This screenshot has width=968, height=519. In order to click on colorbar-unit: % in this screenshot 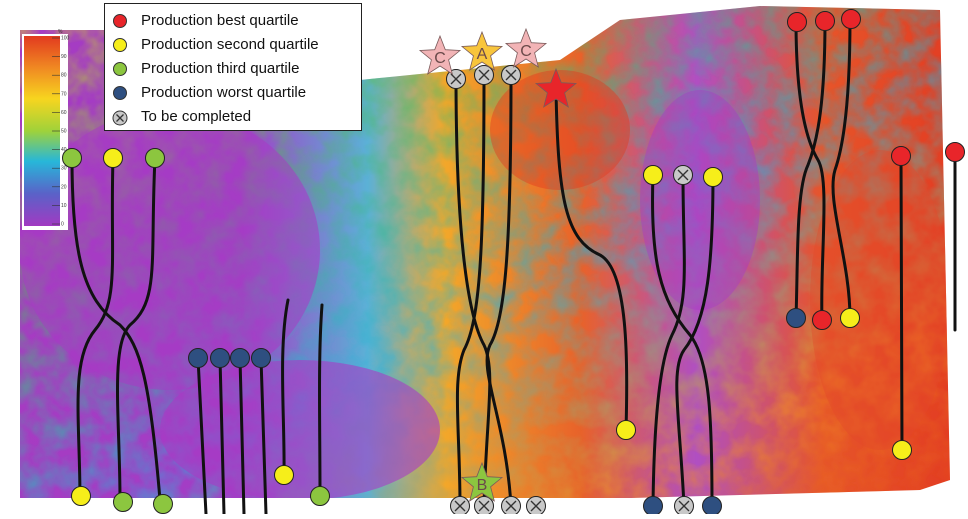, I will do `click(60, 32)`.